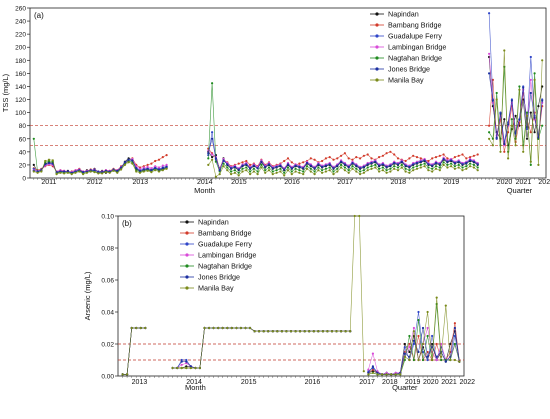 The image size is (550, 419). Describe the element at coordinates (367, 382) in the screenshot. I see `year-label: 2017` at that location.